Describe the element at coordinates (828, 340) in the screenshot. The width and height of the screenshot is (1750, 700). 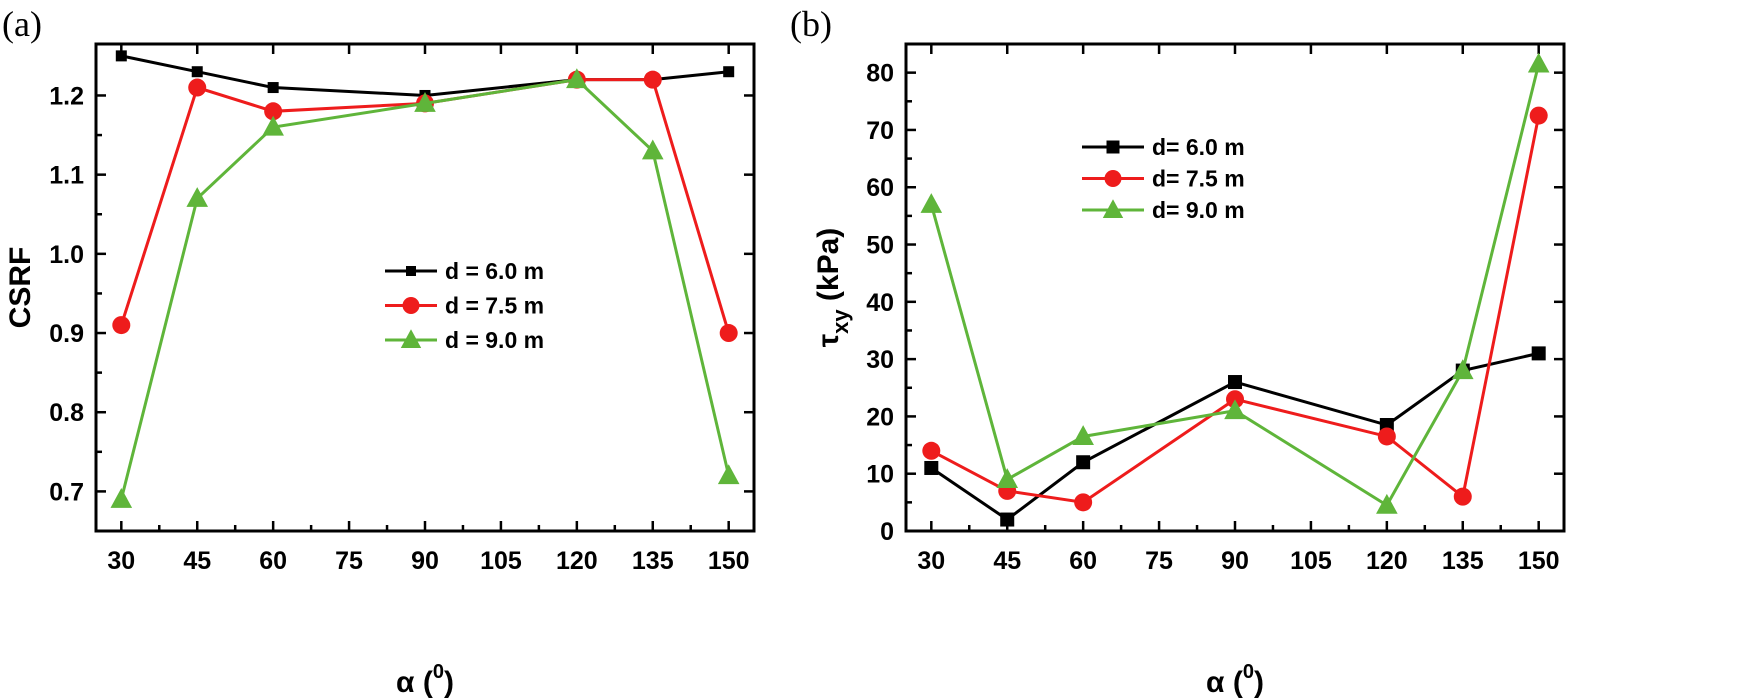
I see `y-axis-title-main: τ` at that location.